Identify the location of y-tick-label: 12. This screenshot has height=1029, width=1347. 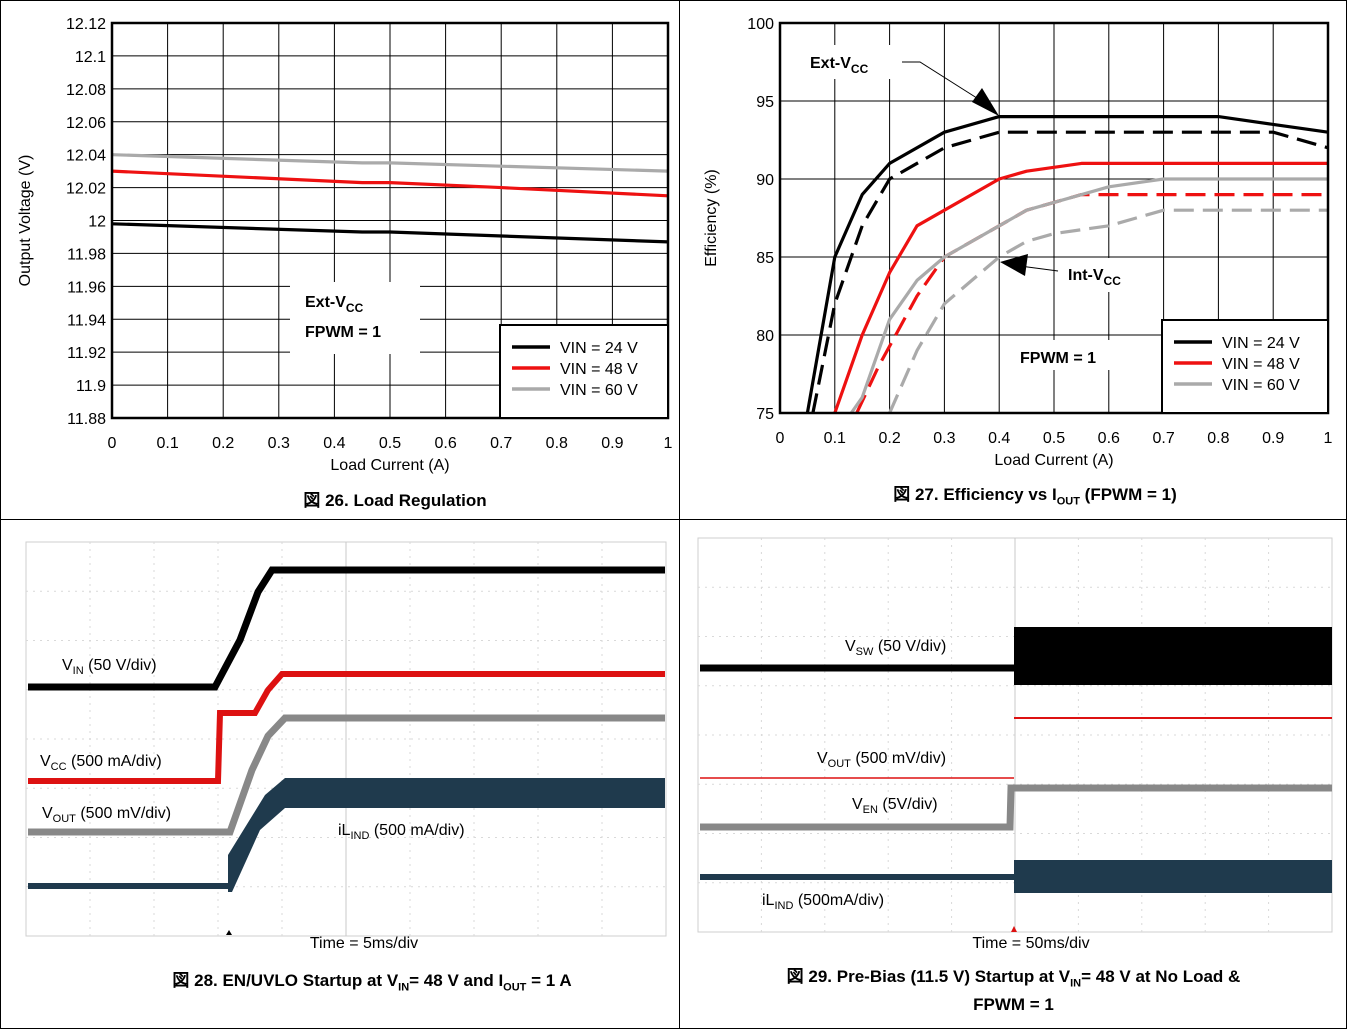
(97, 222).